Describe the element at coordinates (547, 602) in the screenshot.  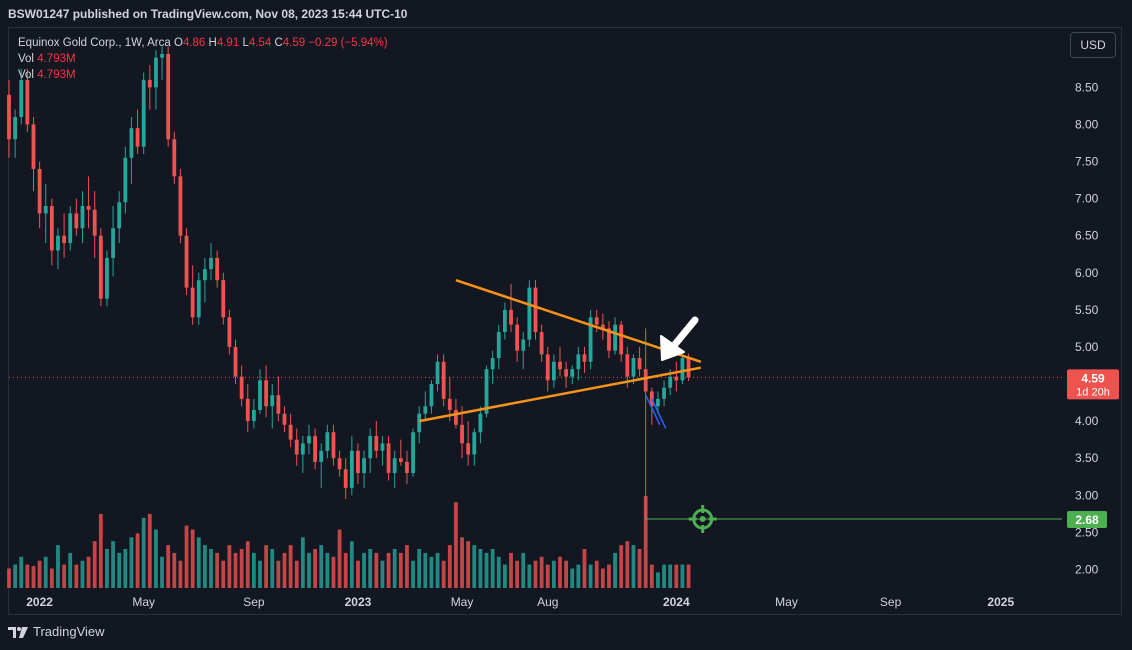
I see `x-tick-label: Aug` at that location.